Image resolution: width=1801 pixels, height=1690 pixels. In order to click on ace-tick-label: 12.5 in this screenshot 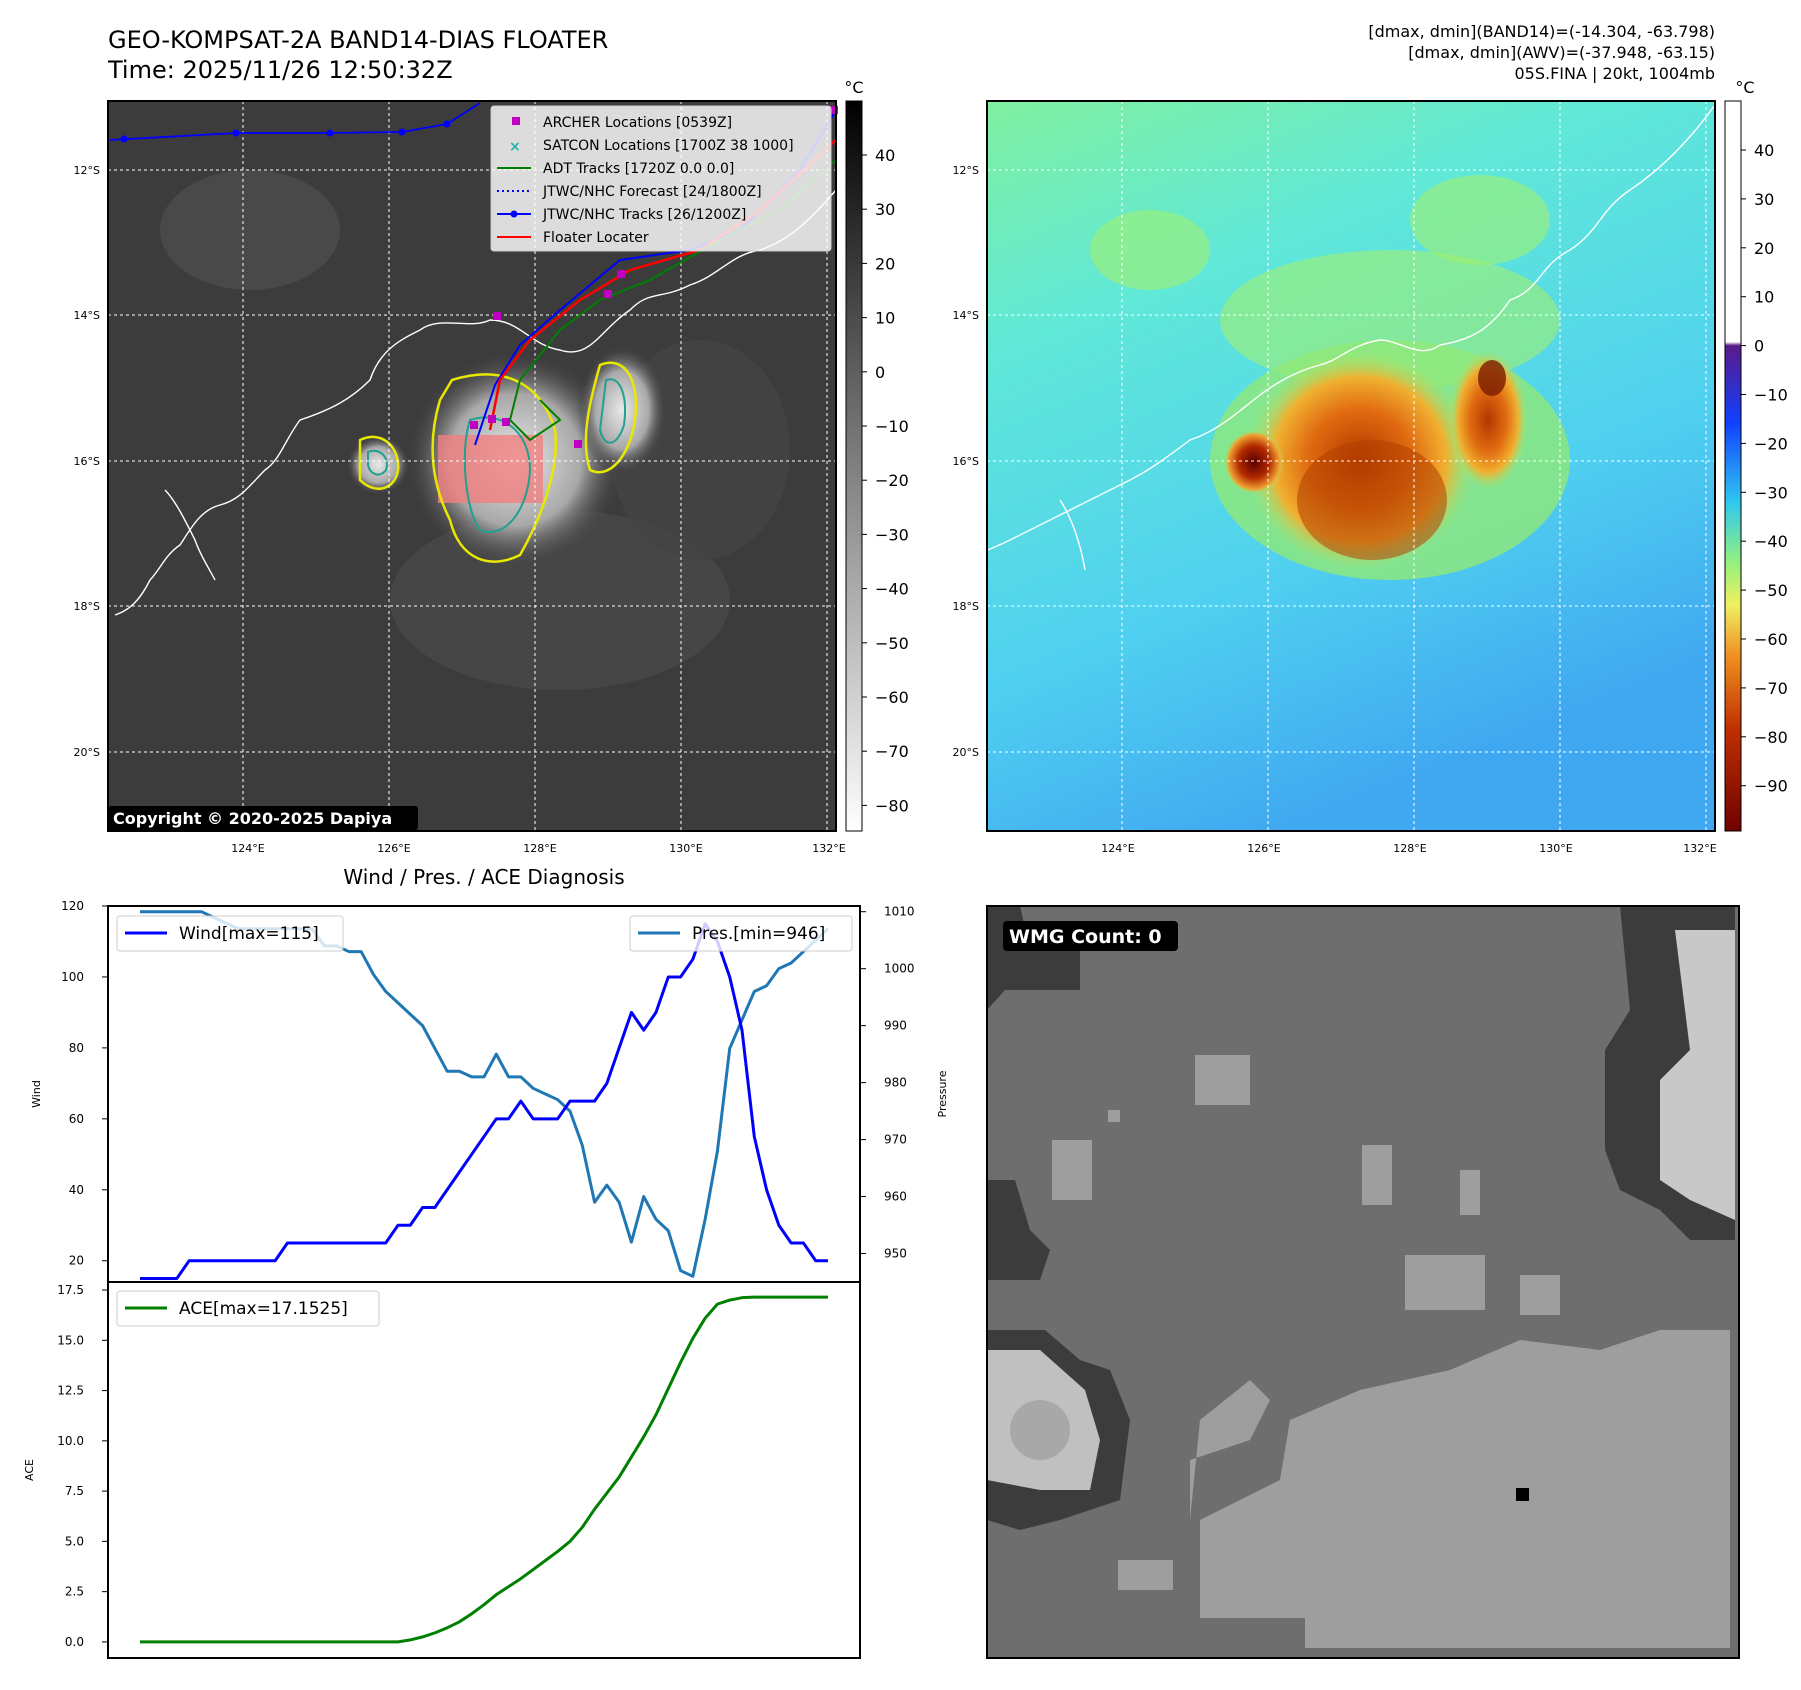, I will do `click(70, 1391)`.